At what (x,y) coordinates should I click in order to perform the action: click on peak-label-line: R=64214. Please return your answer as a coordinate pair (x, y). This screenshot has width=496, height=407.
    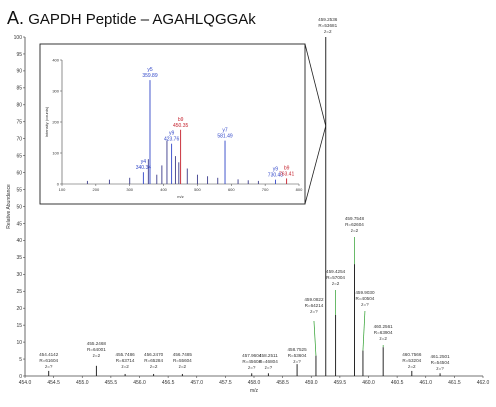
    Looking at the image, I should click on (314, 305).